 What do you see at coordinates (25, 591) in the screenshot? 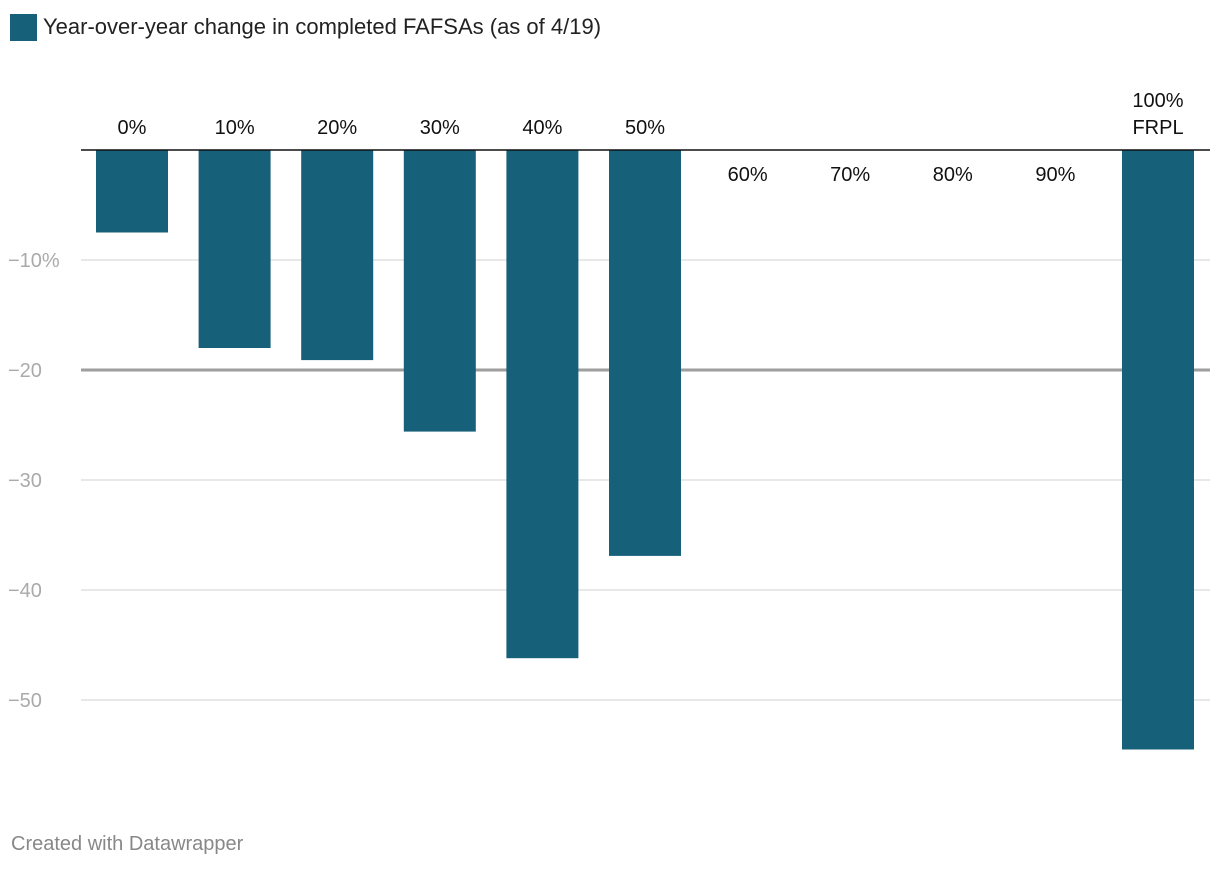
I see `y-tick-label: −40` at bounding box center [25, 591].